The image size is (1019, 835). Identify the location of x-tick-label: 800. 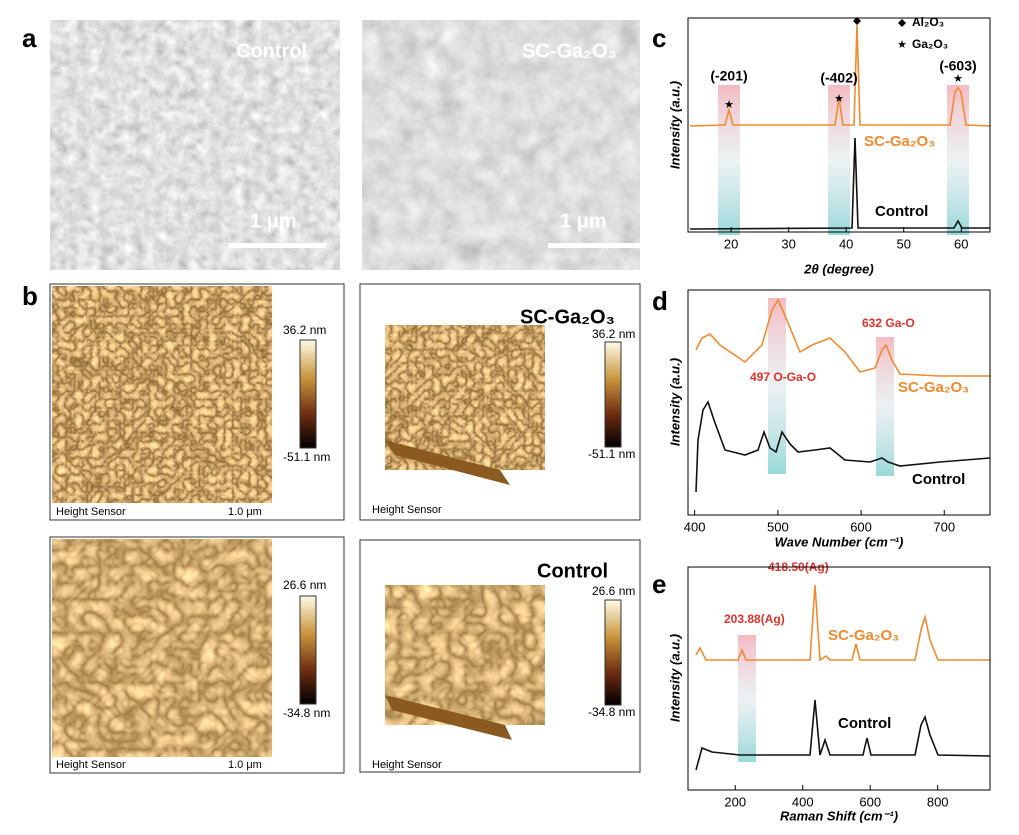
(938, 801).